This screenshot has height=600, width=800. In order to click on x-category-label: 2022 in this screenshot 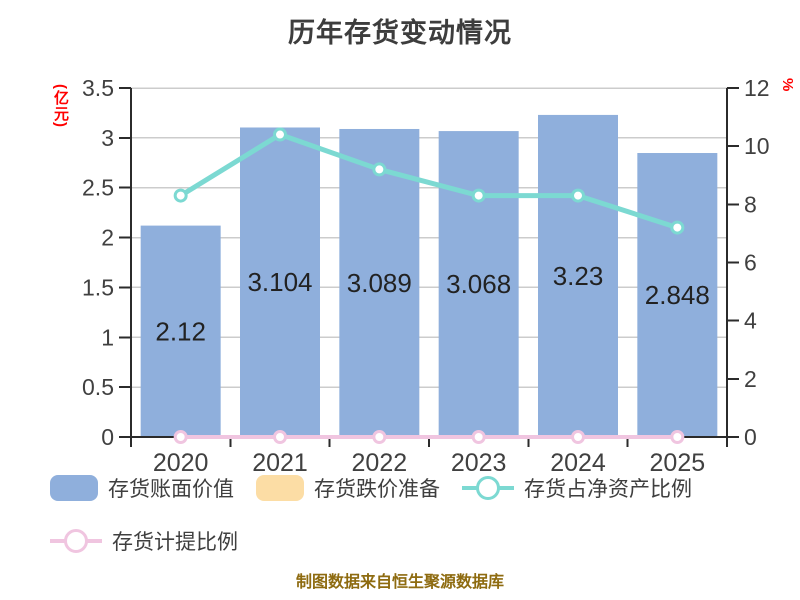, I will do `click(380, 463)`.